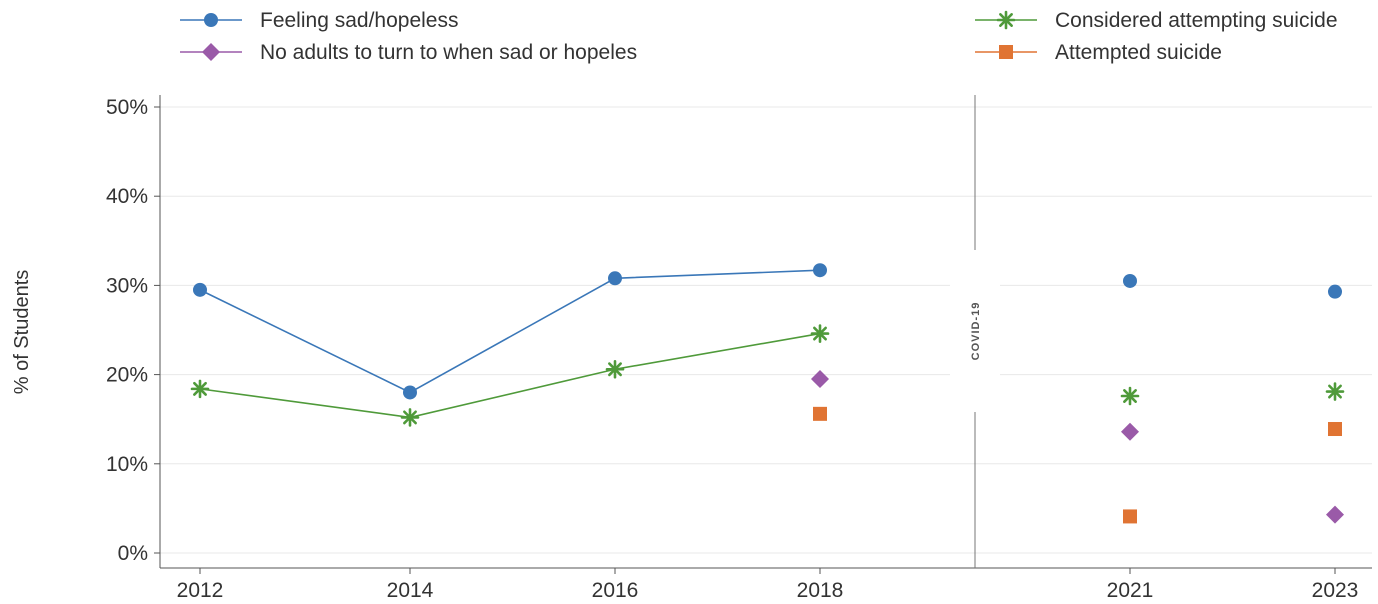  What do you see at coordinates (820, 590) in the screenshot?
I see `x-tick-label: 2018` at bounding box center [820, 590].